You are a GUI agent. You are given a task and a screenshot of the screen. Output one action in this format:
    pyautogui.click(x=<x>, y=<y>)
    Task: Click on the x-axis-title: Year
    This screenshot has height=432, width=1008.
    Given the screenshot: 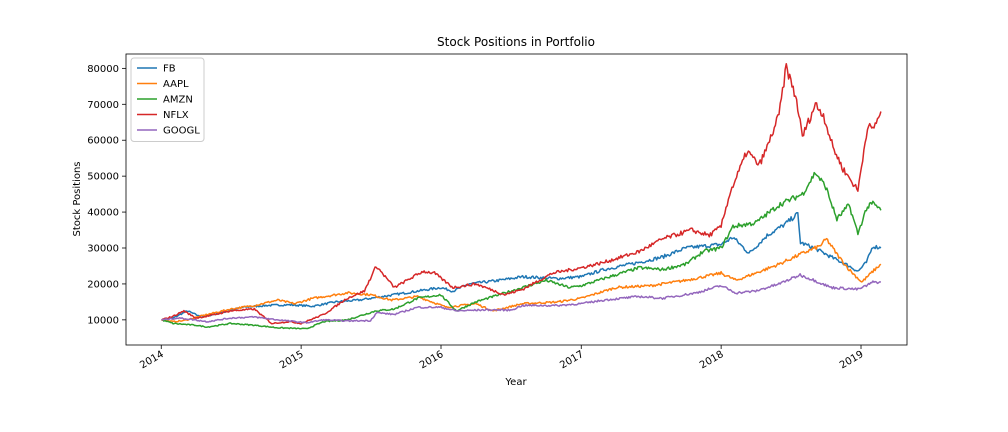 What is the action you would take?
    pyautogui.click(x=515, y=382)
    